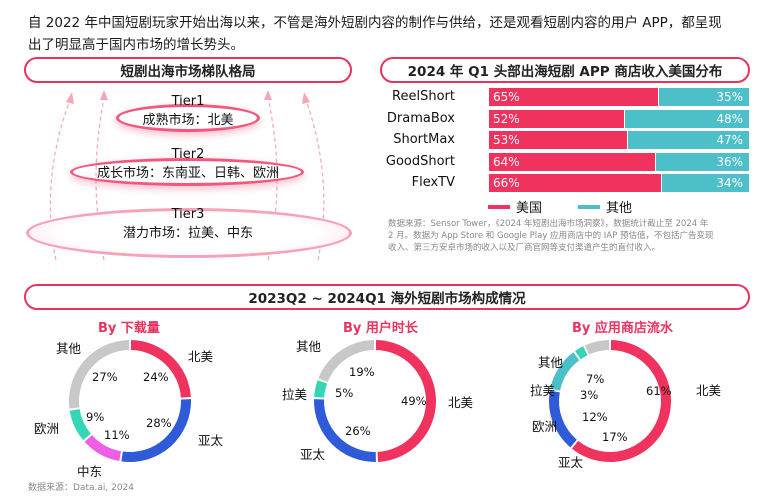  I want to click on tier1-text: Tier1 成熟市场：北美, so click(188, 111).